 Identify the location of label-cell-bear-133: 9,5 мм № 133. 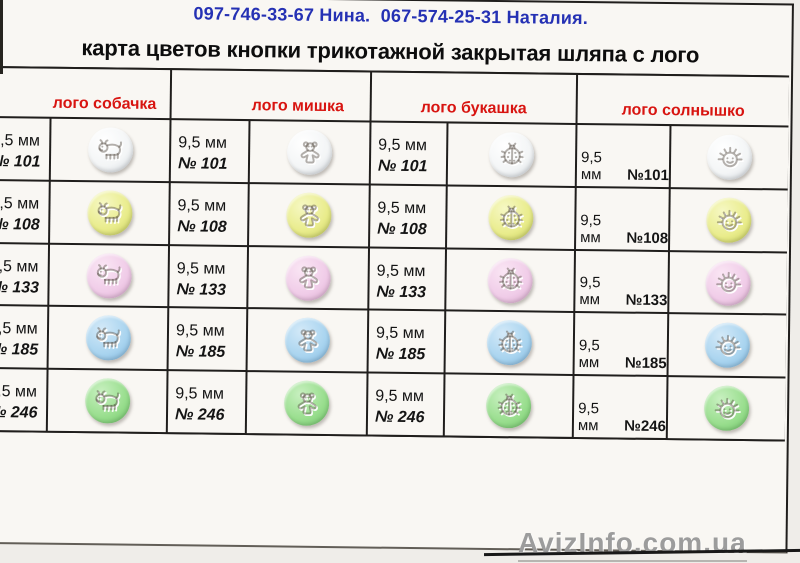
(208, 277).